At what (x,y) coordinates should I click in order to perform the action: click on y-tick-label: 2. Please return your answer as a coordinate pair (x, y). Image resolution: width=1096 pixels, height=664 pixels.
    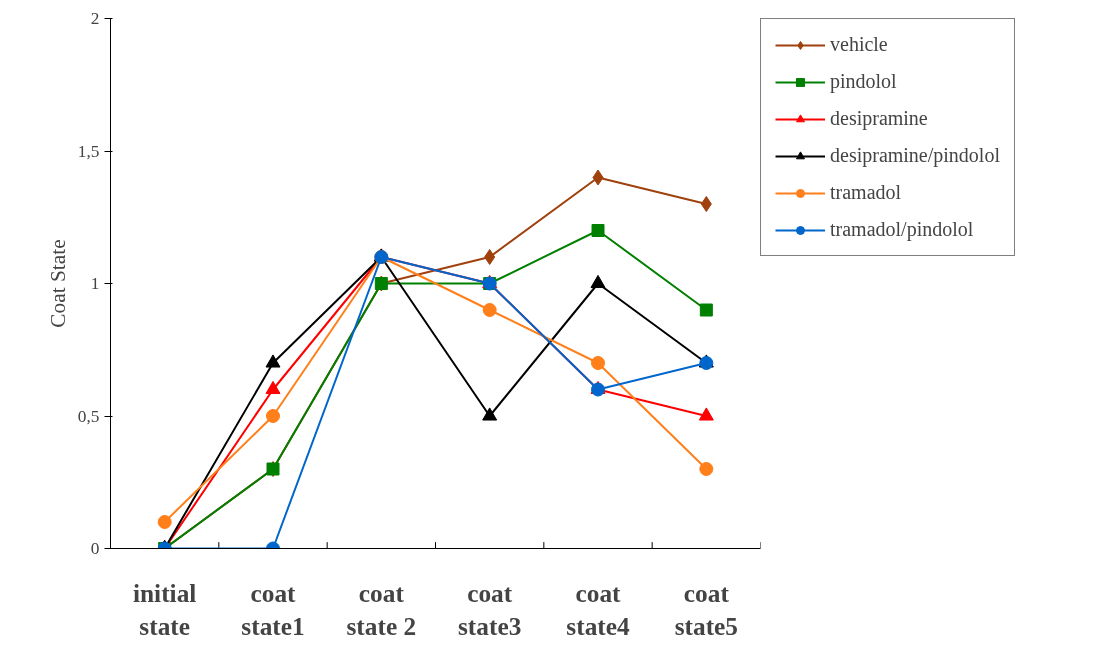
    Looking at the image, I should click on (95, 18).